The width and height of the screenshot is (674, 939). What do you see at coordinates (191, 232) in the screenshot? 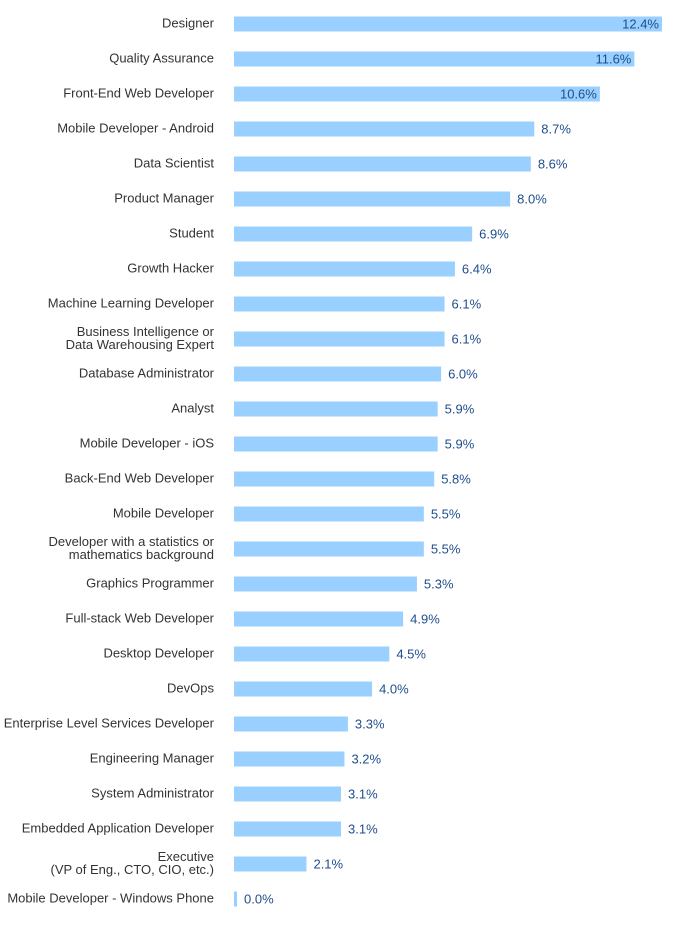
I see `category-label: Student` at bounding box center [191, 232].